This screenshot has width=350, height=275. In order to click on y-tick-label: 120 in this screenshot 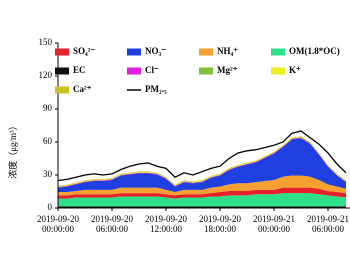, I will do `click(46, 75)`.